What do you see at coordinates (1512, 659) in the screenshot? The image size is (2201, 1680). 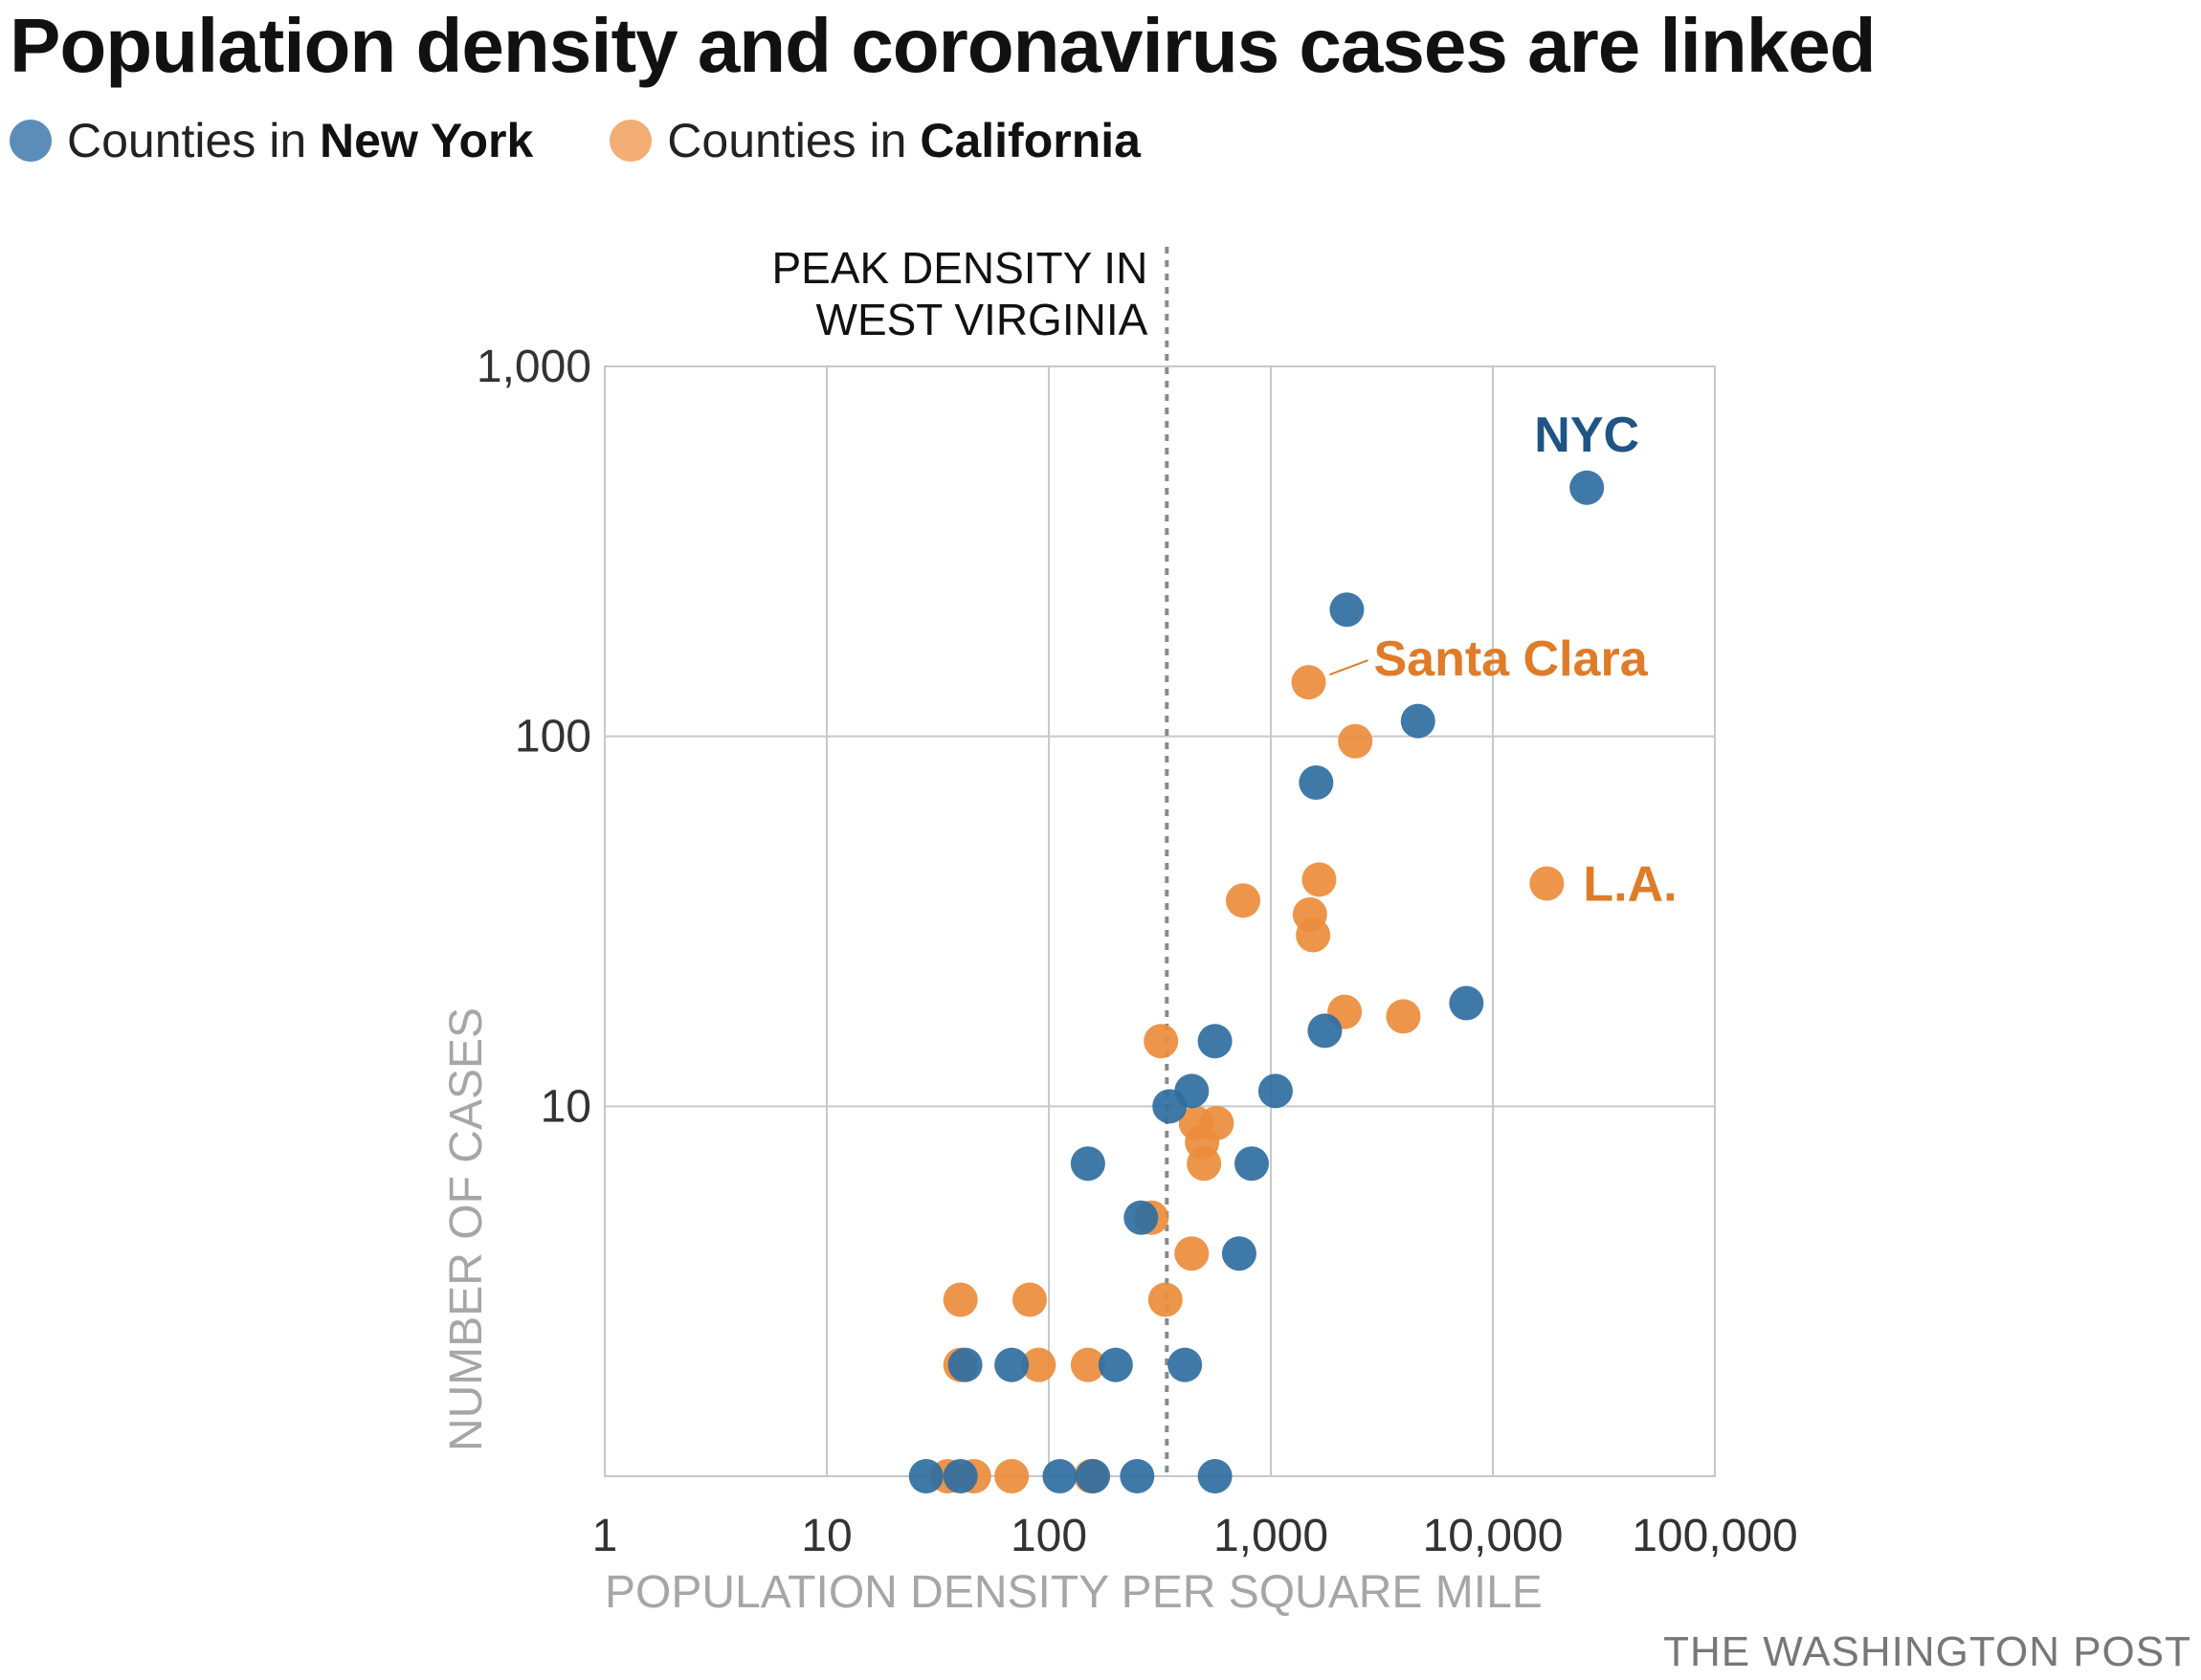 I see `point-label-santa-clara: Santa Clara` at bounding box center [1512, 659].